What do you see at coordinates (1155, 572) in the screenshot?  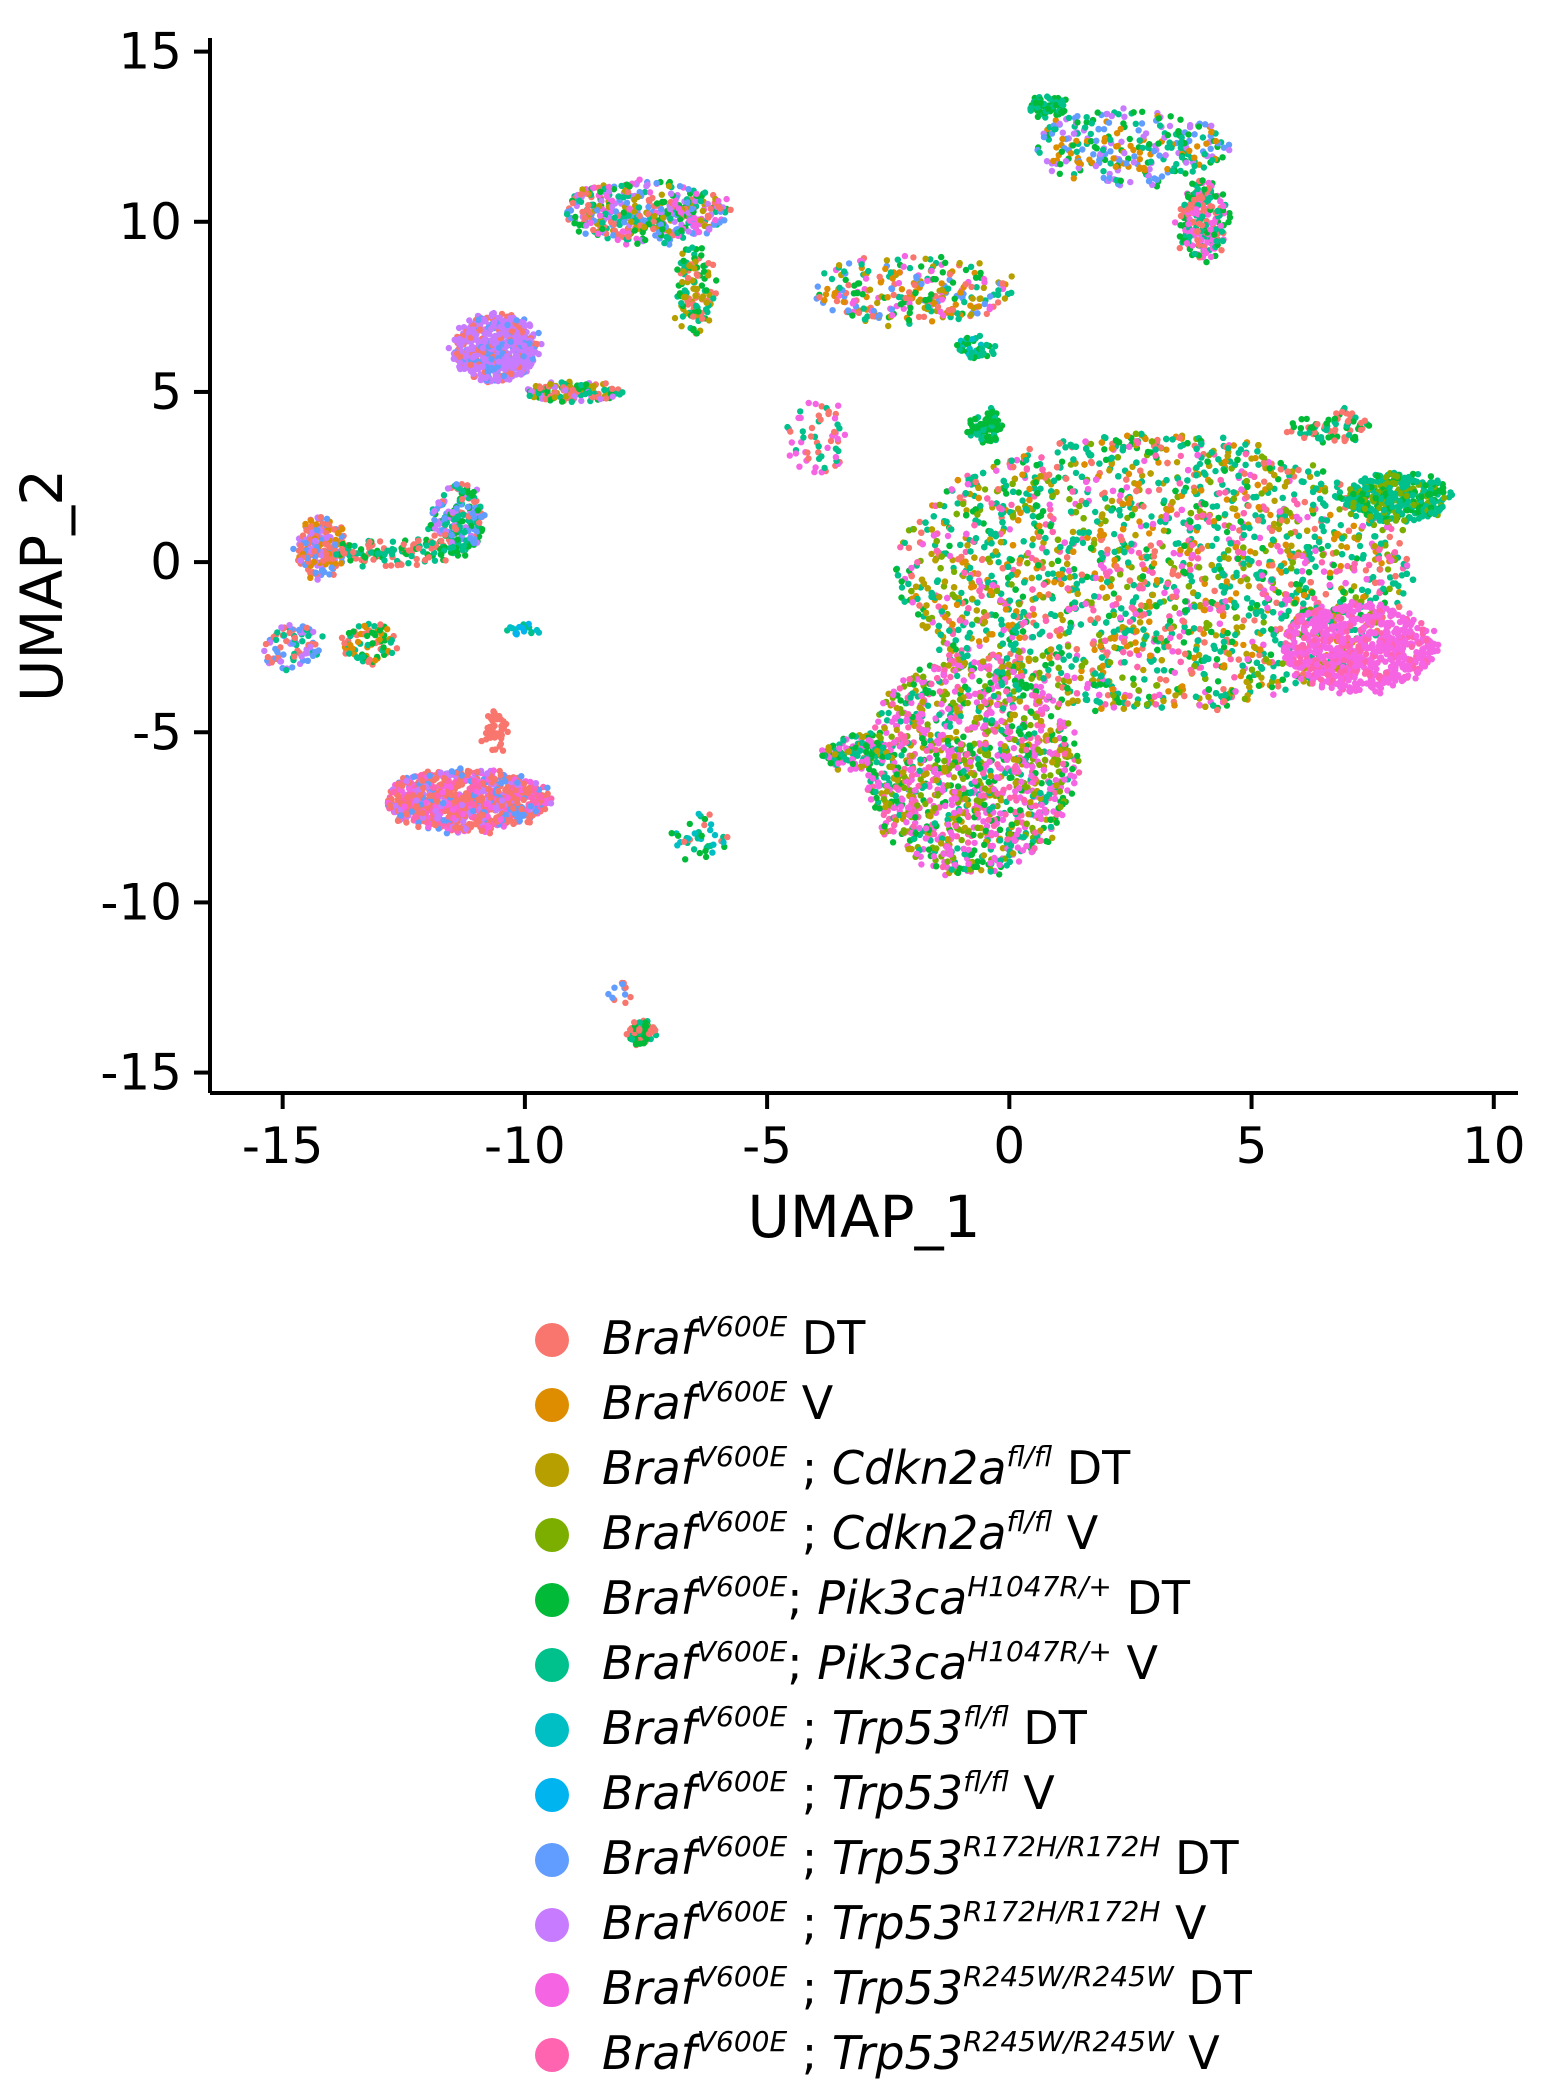 I see `cell-cluster` at bounding box center [1155, 572].